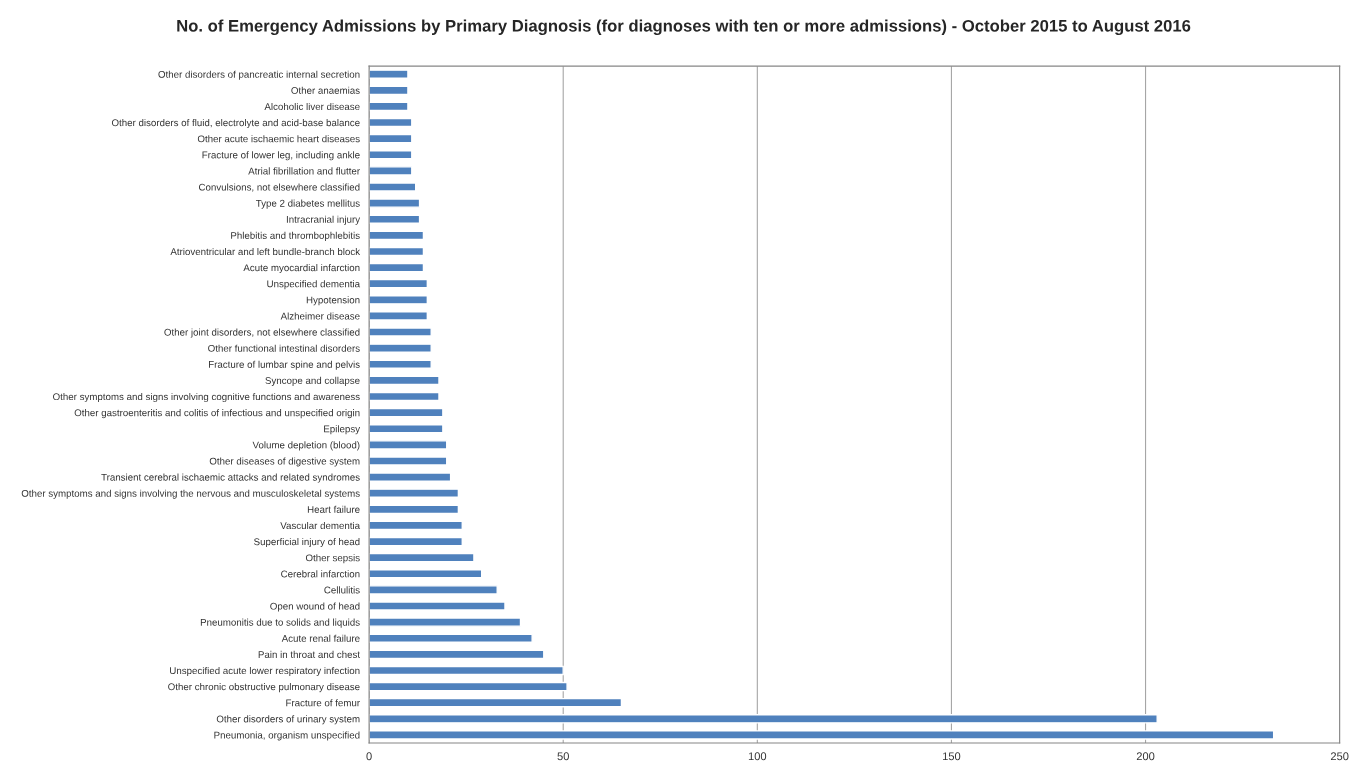 This screenshot has height=778, width=1367. I want to click on y-tick-label: Convulsions, not elsewhere classified, so click(279, 187).